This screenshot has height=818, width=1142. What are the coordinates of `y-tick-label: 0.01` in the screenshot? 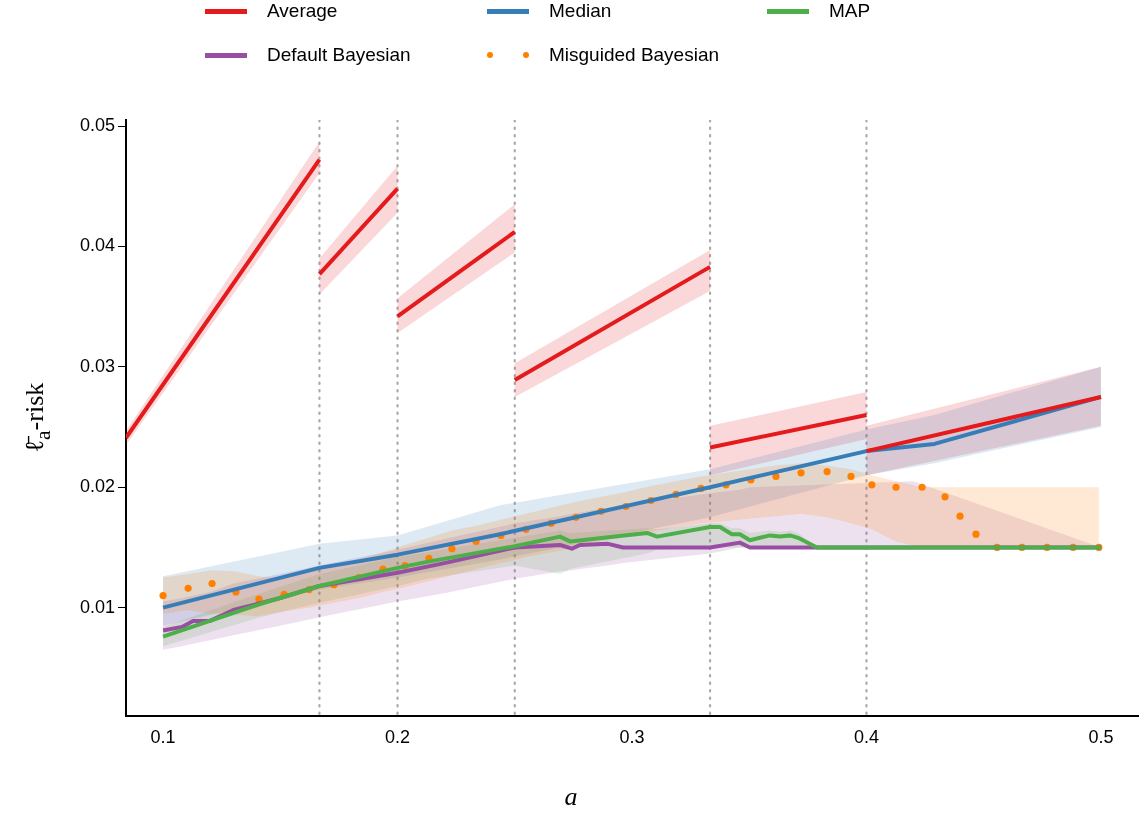 It's located at (97, 606).